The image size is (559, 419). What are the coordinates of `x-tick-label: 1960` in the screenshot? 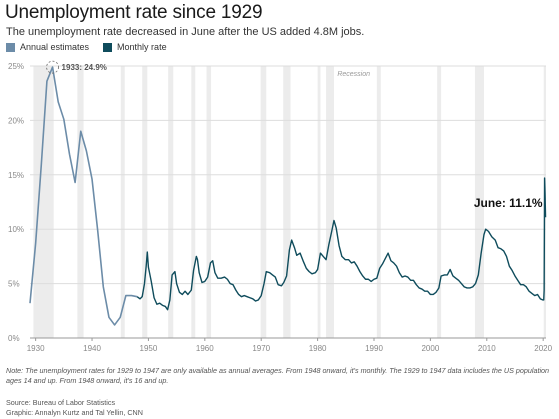 It's located at (205, 348).